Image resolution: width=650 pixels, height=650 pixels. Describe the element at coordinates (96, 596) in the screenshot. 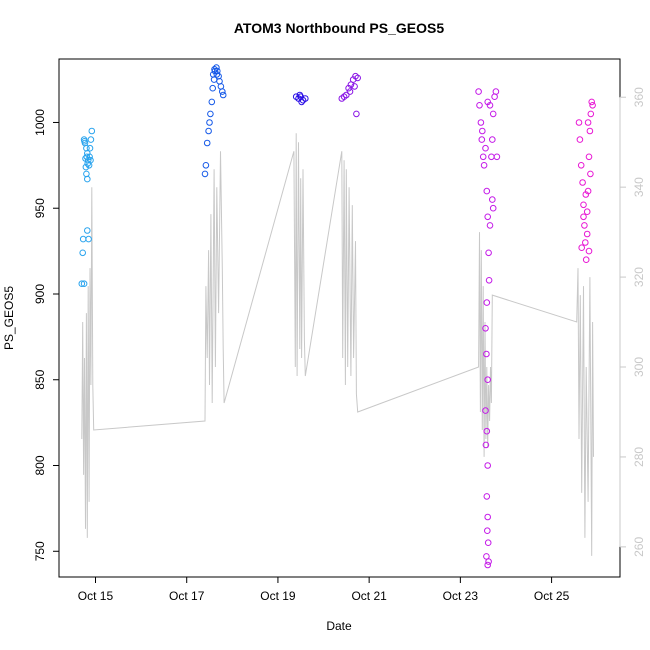

I see `x-tick-label: Oct 15` at that location.